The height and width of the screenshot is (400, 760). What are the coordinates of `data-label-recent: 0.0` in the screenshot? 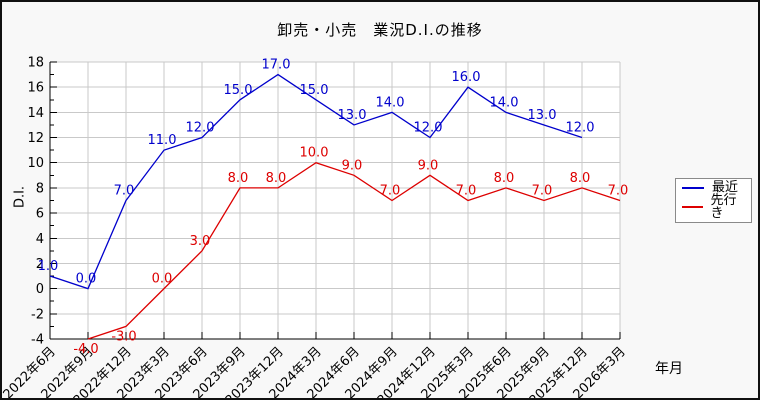 It's located at (86, 279).